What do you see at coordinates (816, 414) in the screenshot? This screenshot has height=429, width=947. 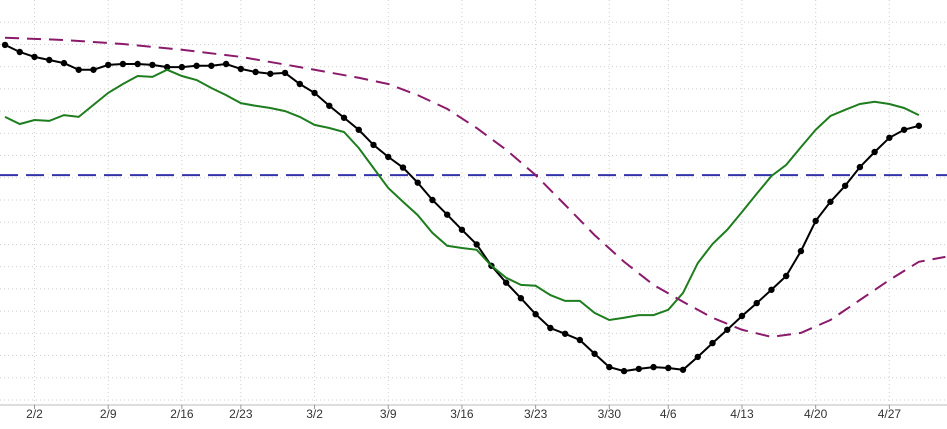 I see `x-tick-label: 4/20` at bounding box center [816, 414].